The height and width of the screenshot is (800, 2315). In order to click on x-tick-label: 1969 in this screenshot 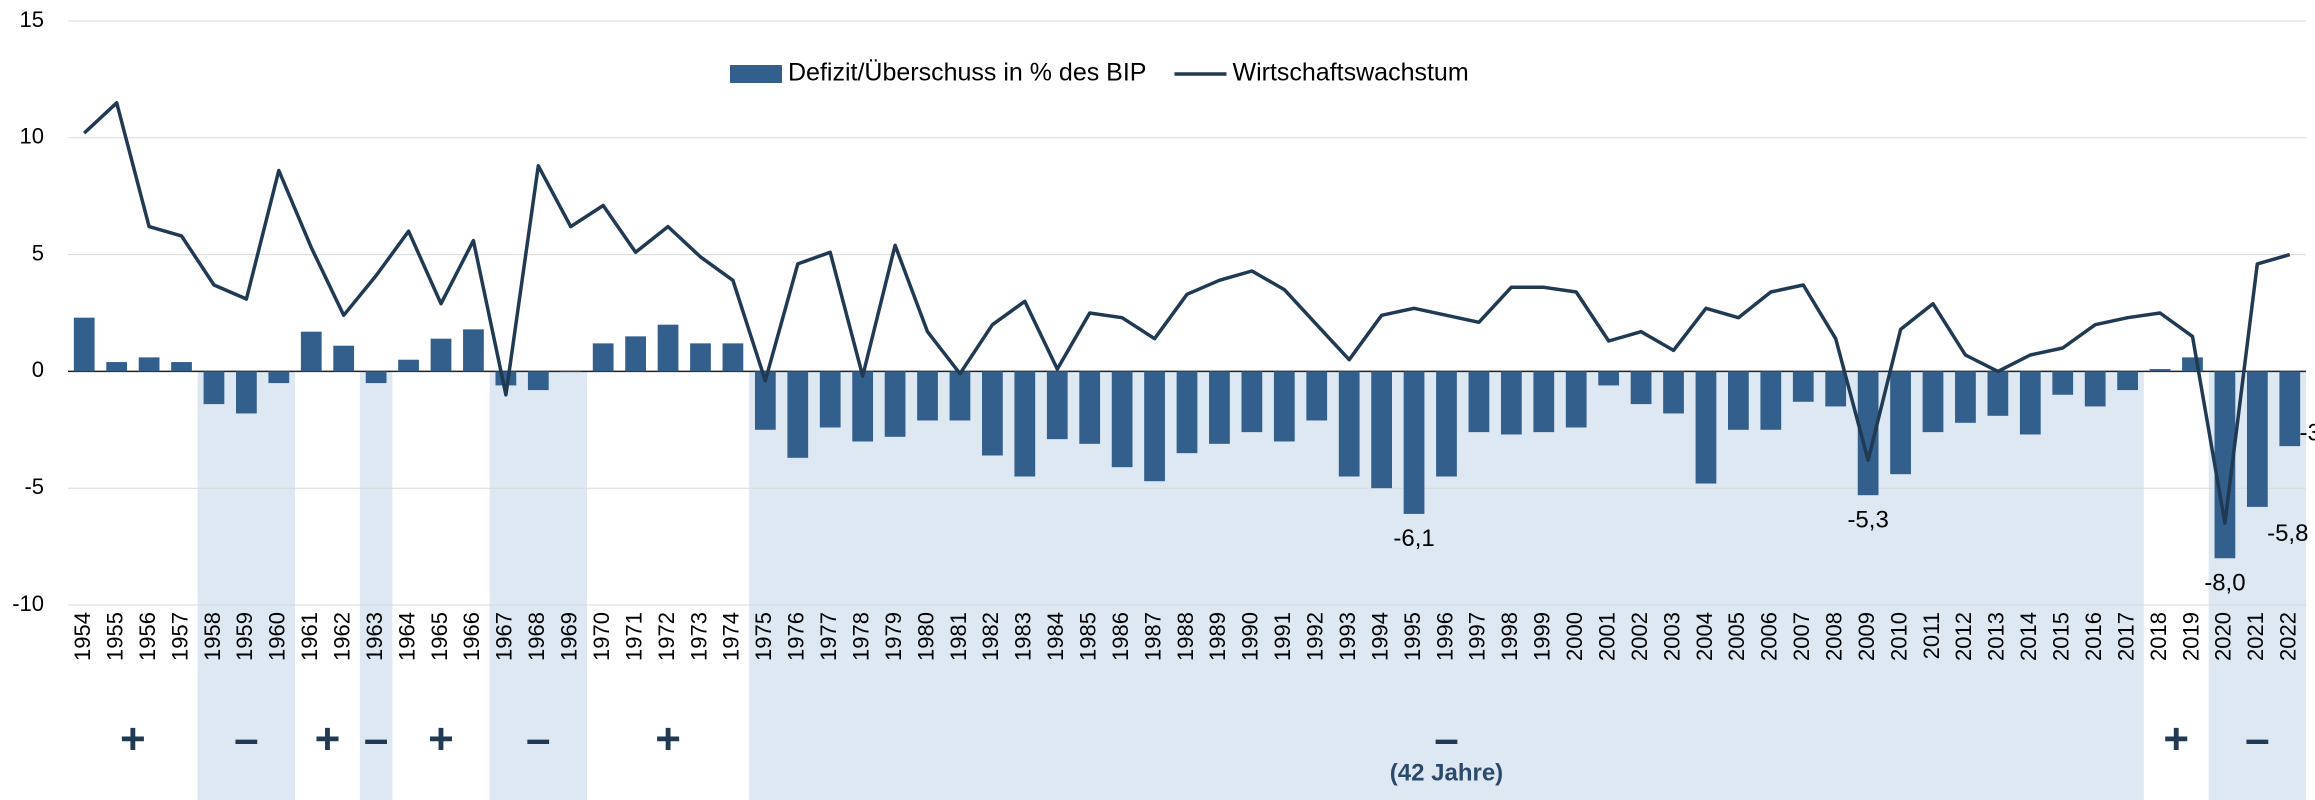, I will do `click(569, 636)`.